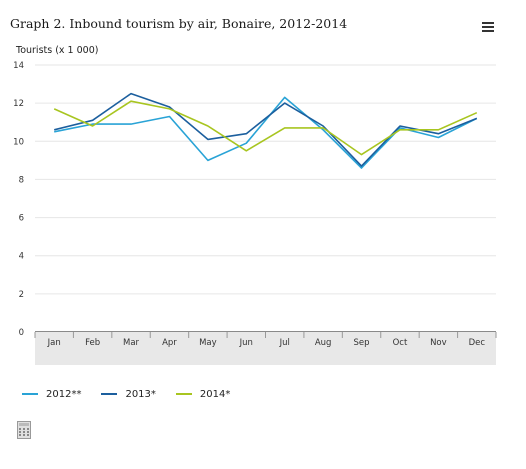 Image resolution: width=526 pixels, height=469 pixels. I want to click on x-tick-label: Aug, so click(323, 343).